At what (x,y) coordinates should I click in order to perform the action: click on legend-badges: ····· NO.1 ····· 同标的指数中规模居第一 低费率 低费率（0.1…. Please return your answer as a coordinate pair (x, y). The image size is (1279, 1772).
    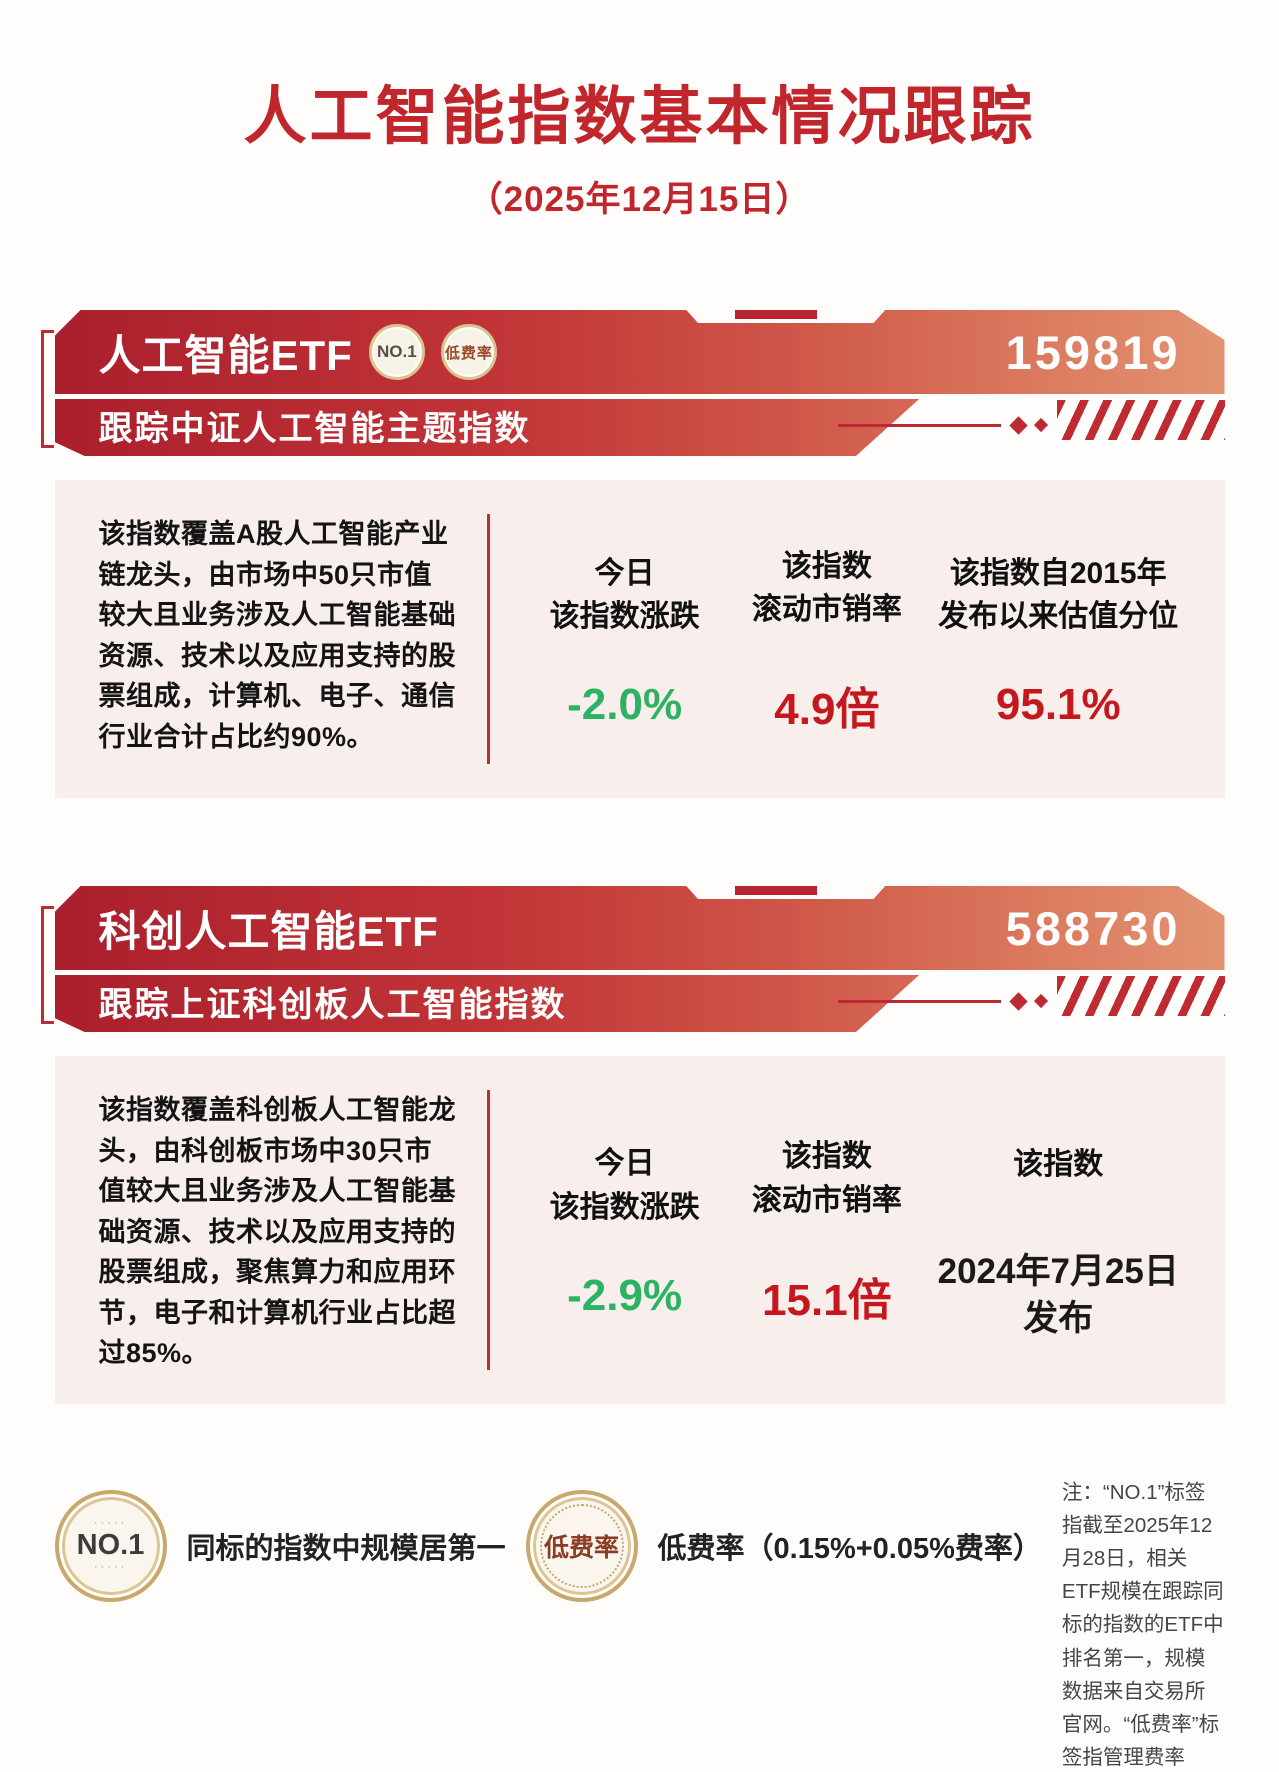
    Looking at the image, I should click on (548, 1539).